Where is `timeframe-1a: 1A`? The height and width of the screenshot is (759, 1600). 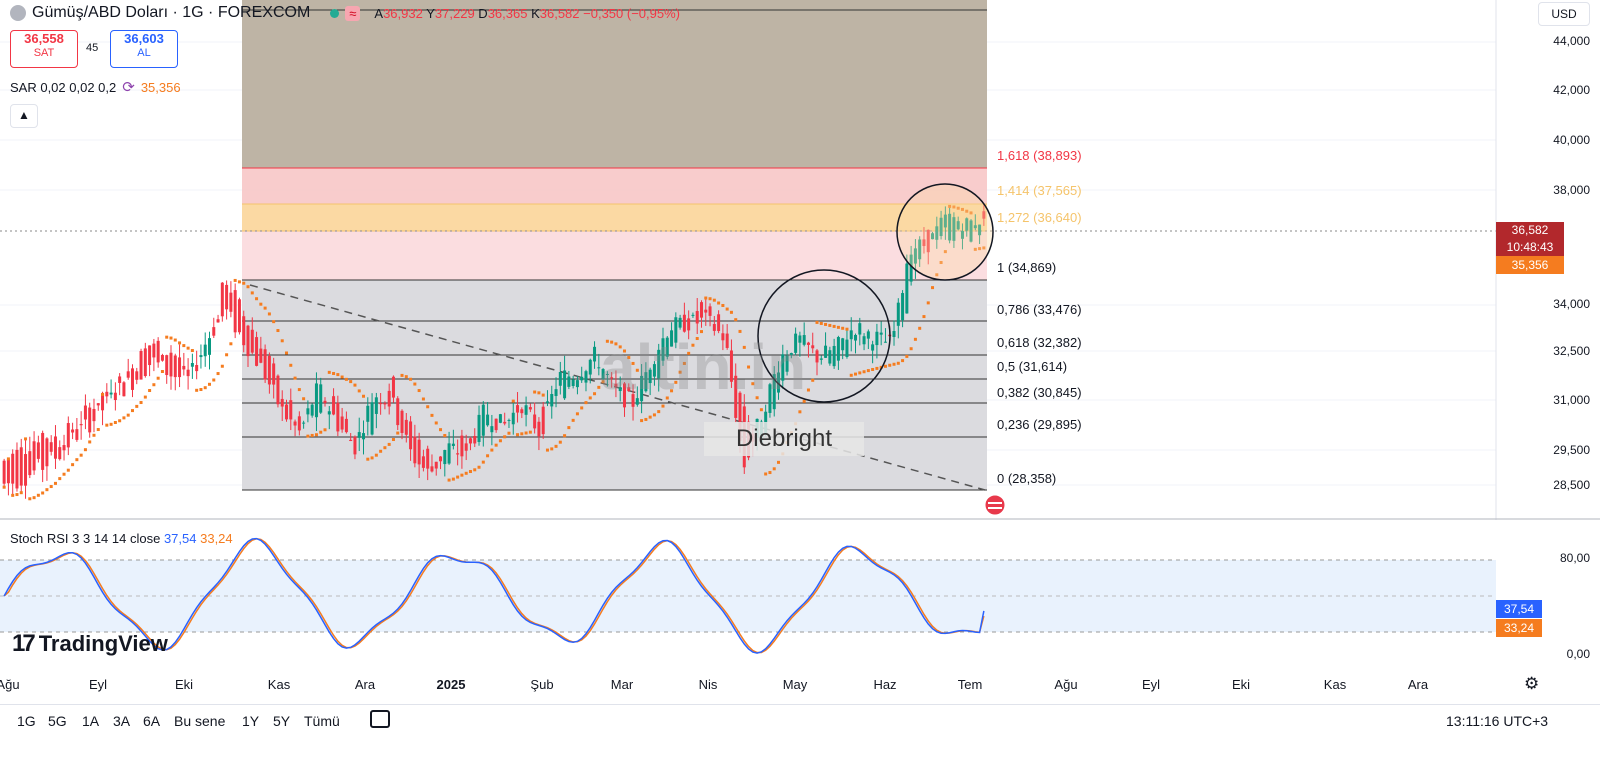
timeframe-1a: 1A is located at coordinates (91, 721).